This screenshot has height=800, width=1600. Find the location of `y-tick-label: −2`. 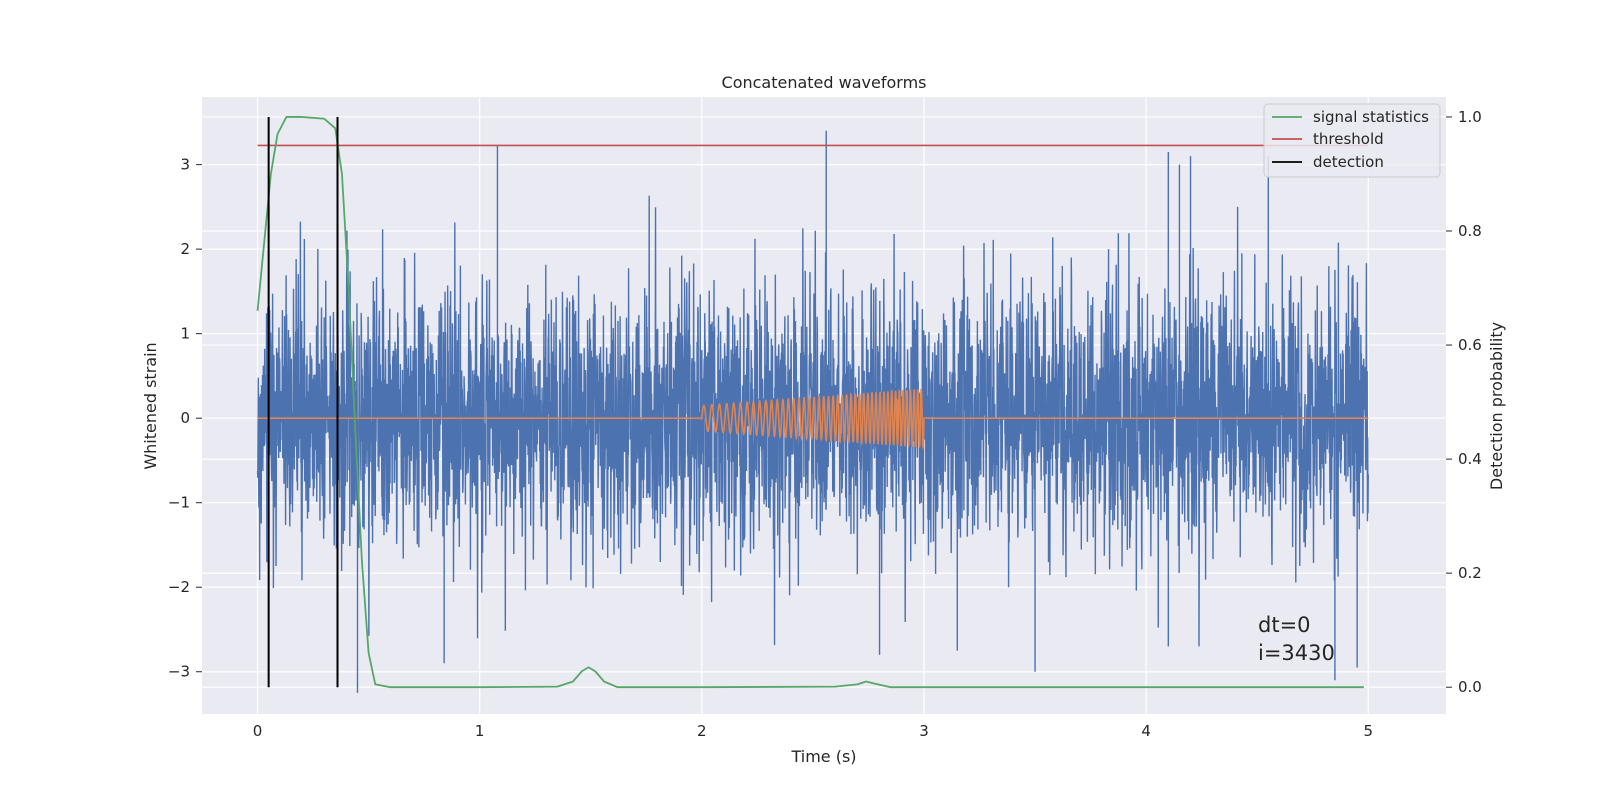

y-tick-label: −2 is located at coordinates (179, 587).